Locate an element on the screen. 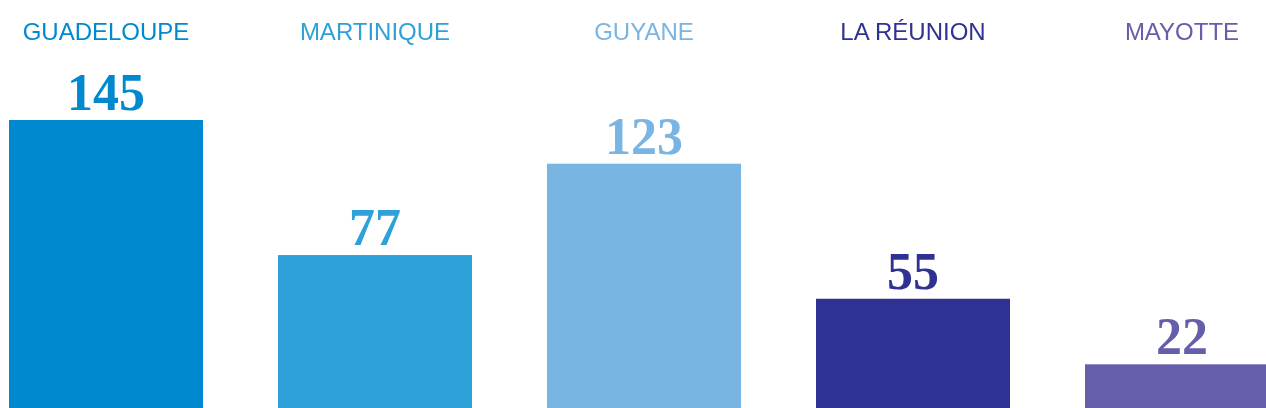 The height and width of the screenshot is (408, 1266). x-tick-label: GUYANE is located at coordinates (644, 31).